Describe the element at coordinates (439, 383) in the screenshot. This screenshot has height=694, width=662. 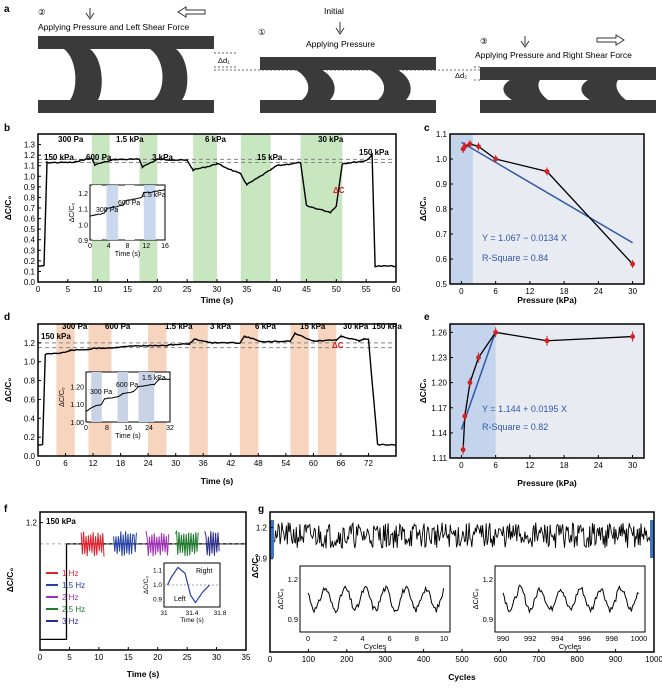
I see `y-tick-label: 1.20` at that location.